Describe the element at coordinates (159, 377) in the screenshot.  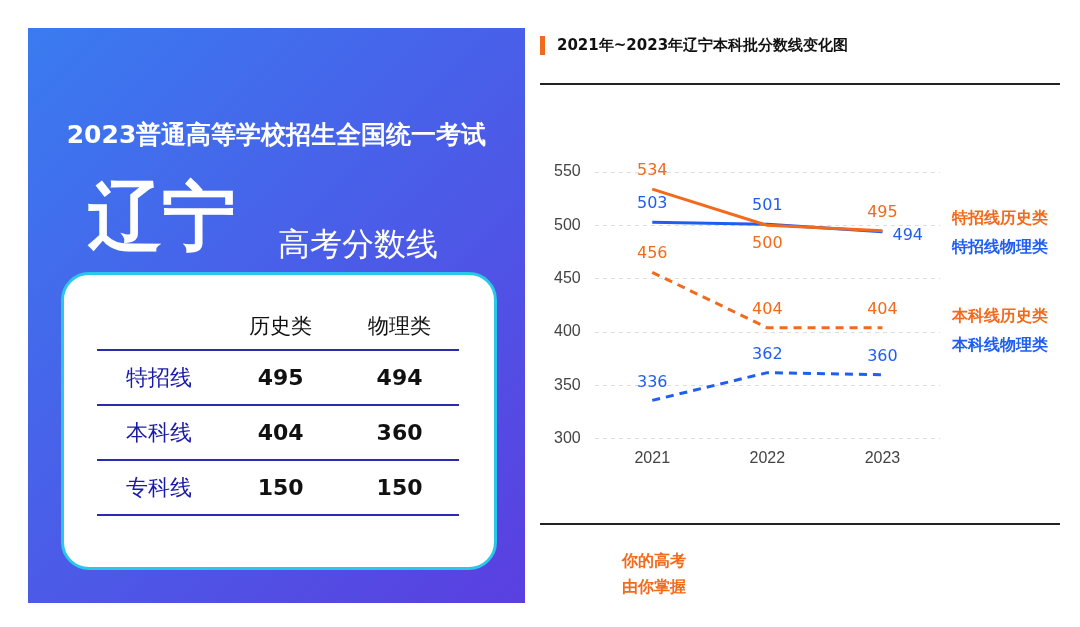
I see `category-label: 特招线` at that location.